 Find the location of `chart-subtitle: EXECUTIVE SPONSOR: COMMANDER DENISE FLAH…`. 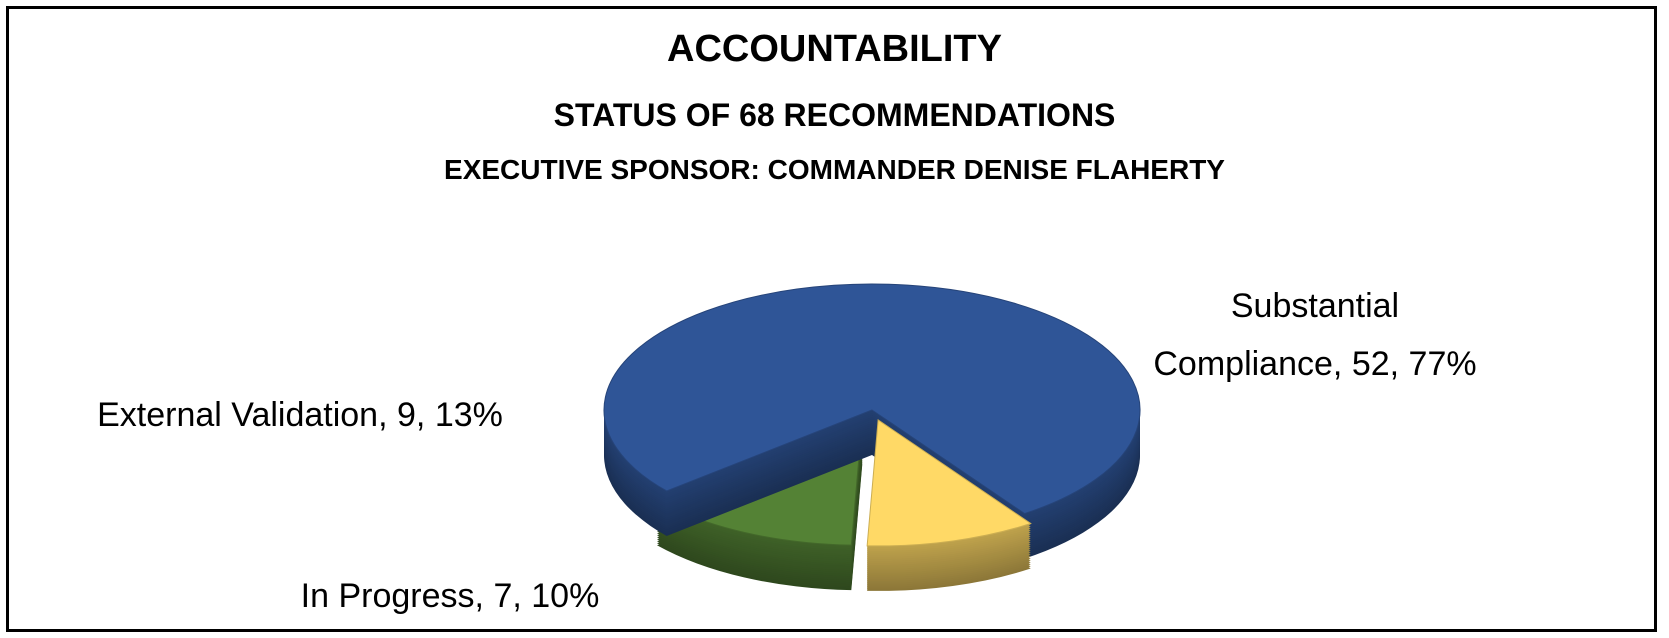

chart-subtitle: EXECUTIVE SPONSOR: COMMANDER DENISE FLAH… is located at coordinates (834, 169).